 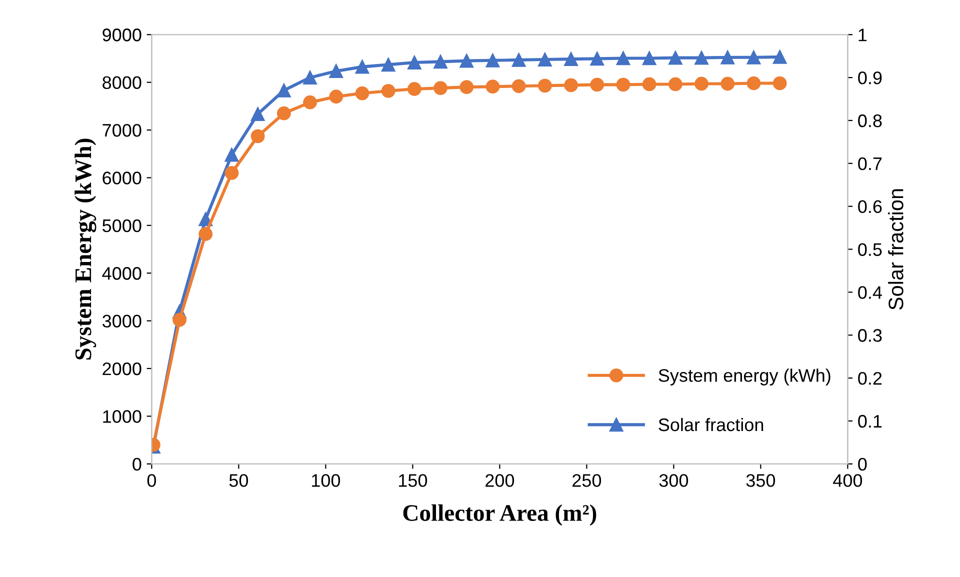 What do you see at coordinates (122, 369) in the screenshot?
I see `y-tick-label: 2000` at bounding box center [122, 369].